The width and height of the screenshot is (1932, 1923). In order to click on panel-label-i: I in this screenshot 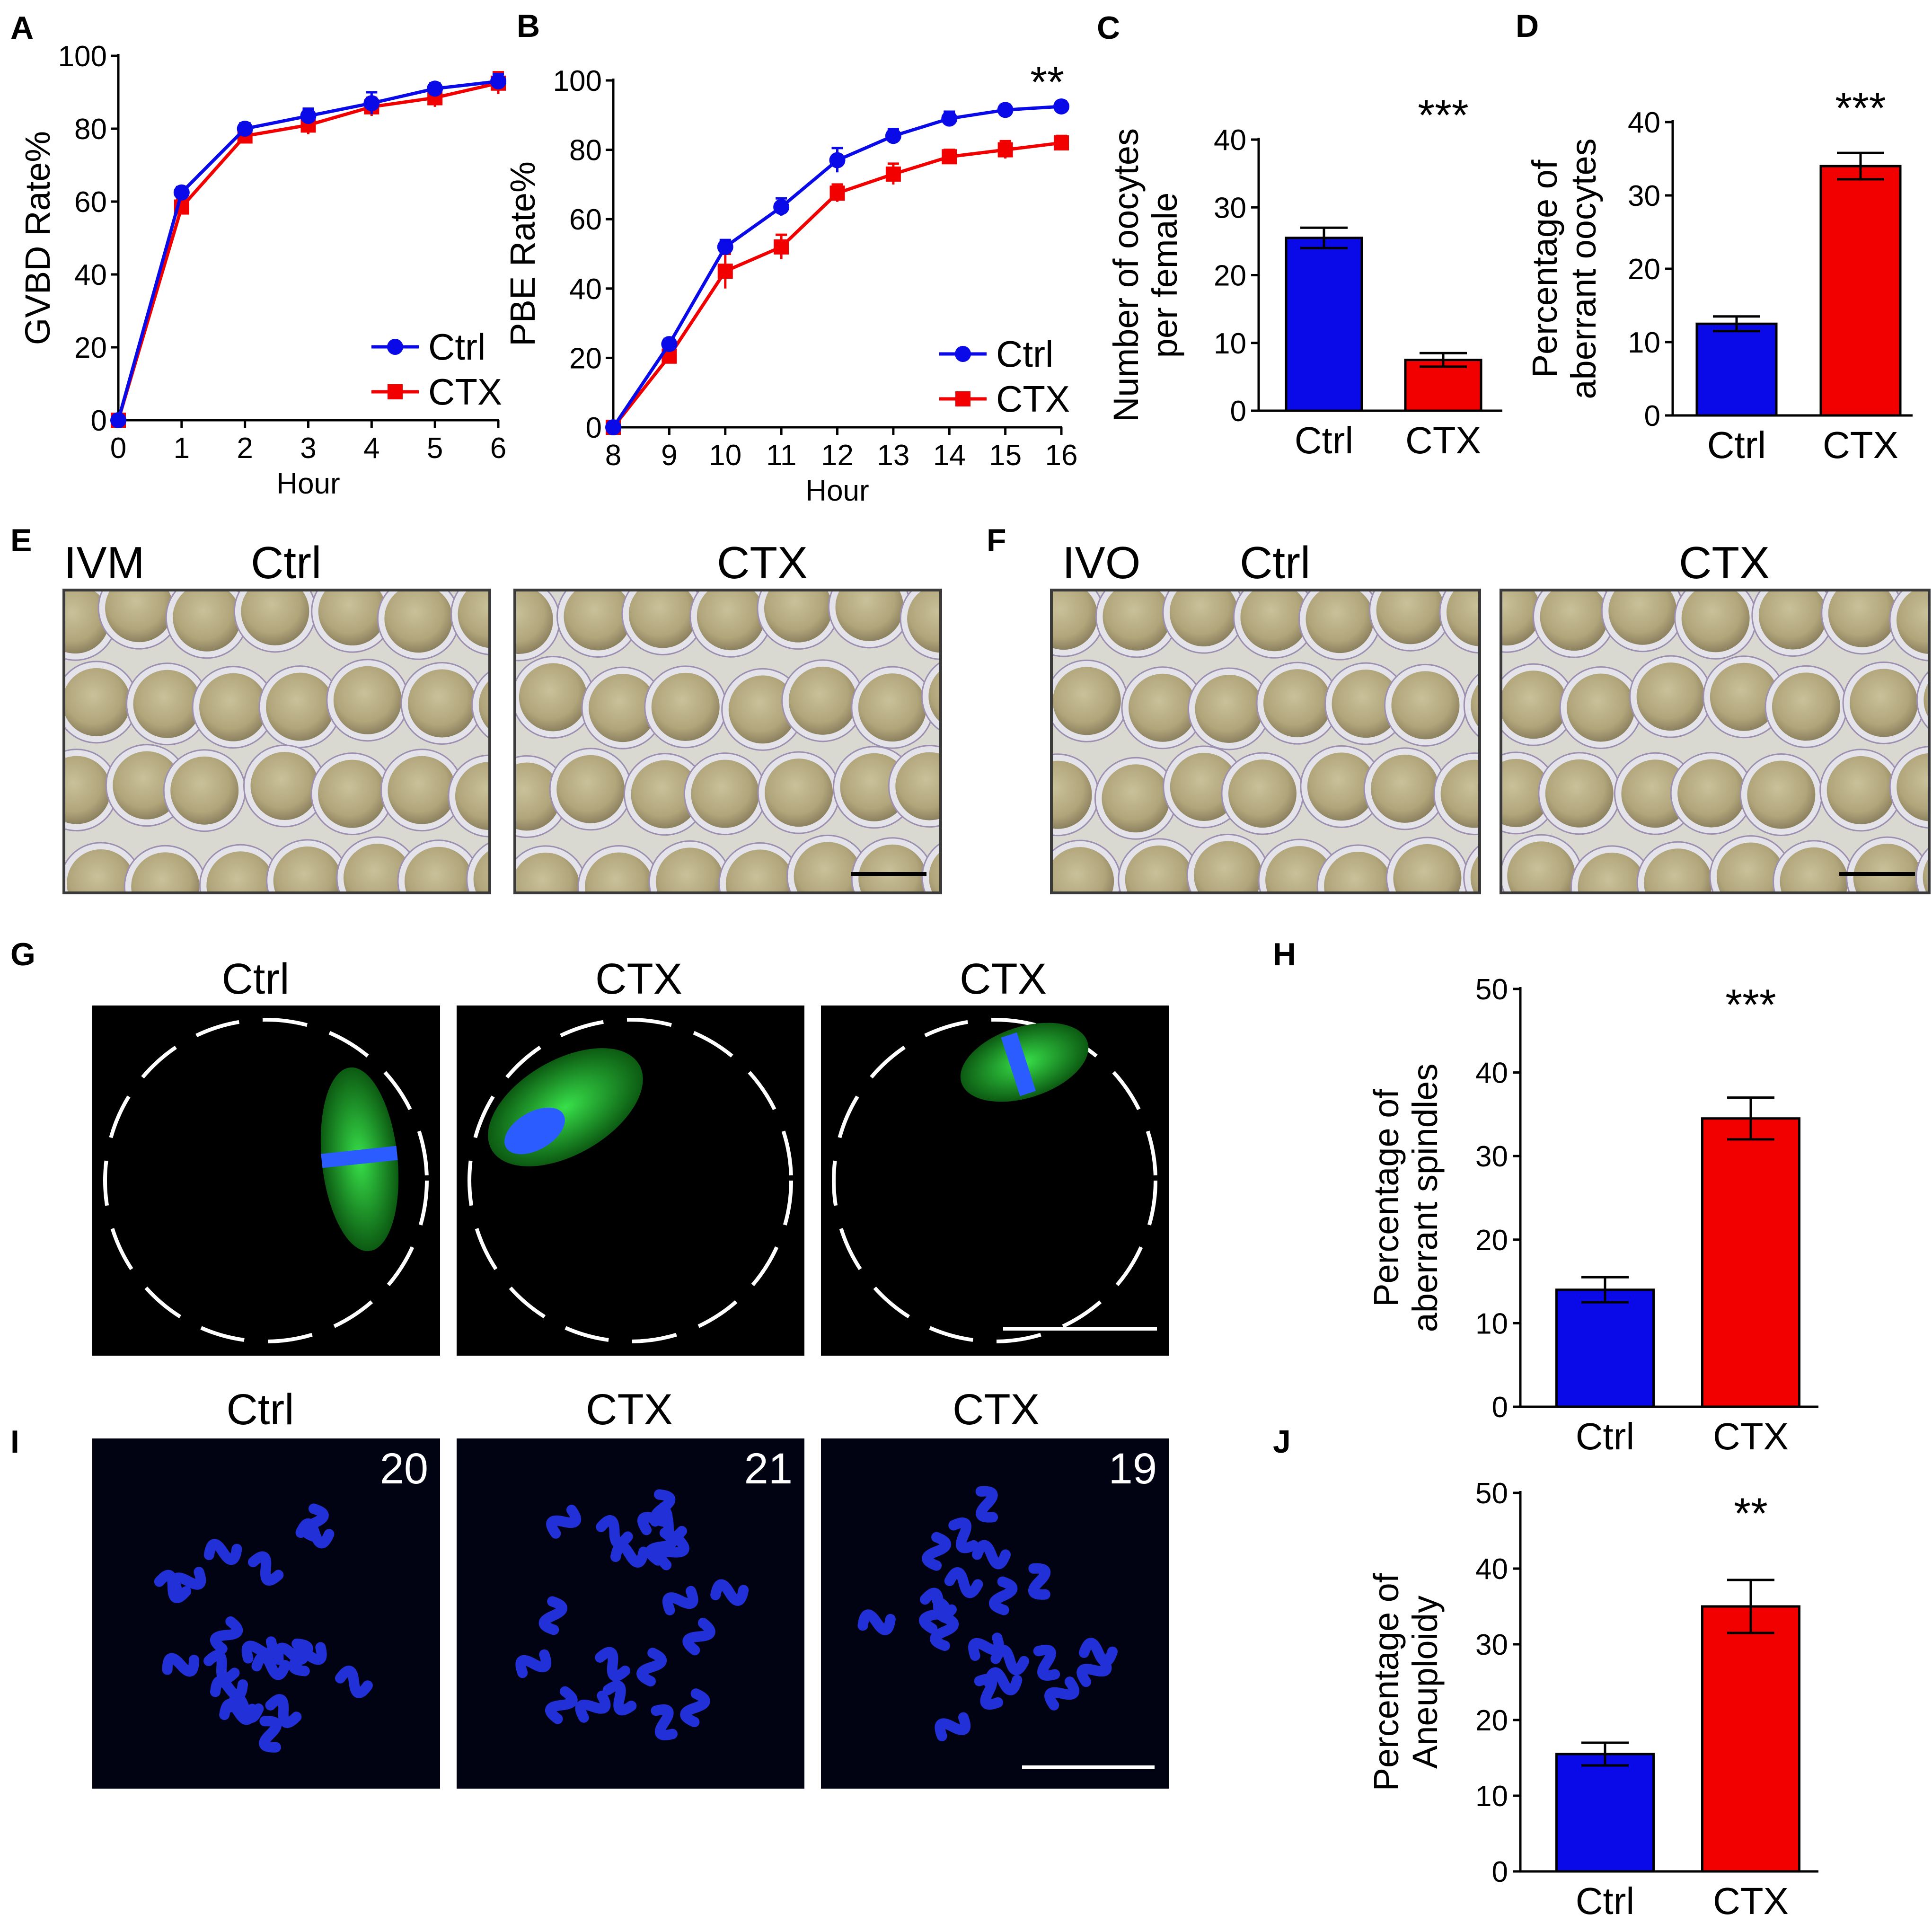, I will do `click(14, 1442)`.